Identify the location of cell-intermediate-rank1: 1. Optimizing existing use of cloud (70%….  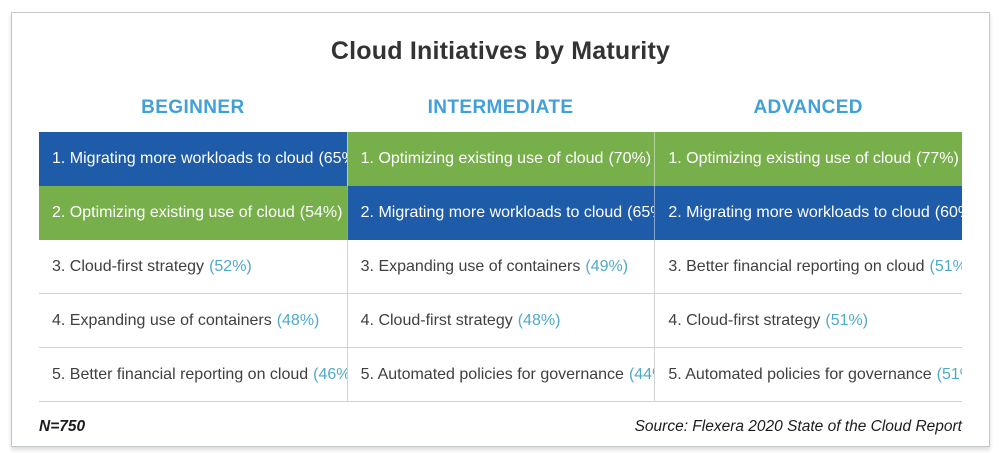
(500, 159).